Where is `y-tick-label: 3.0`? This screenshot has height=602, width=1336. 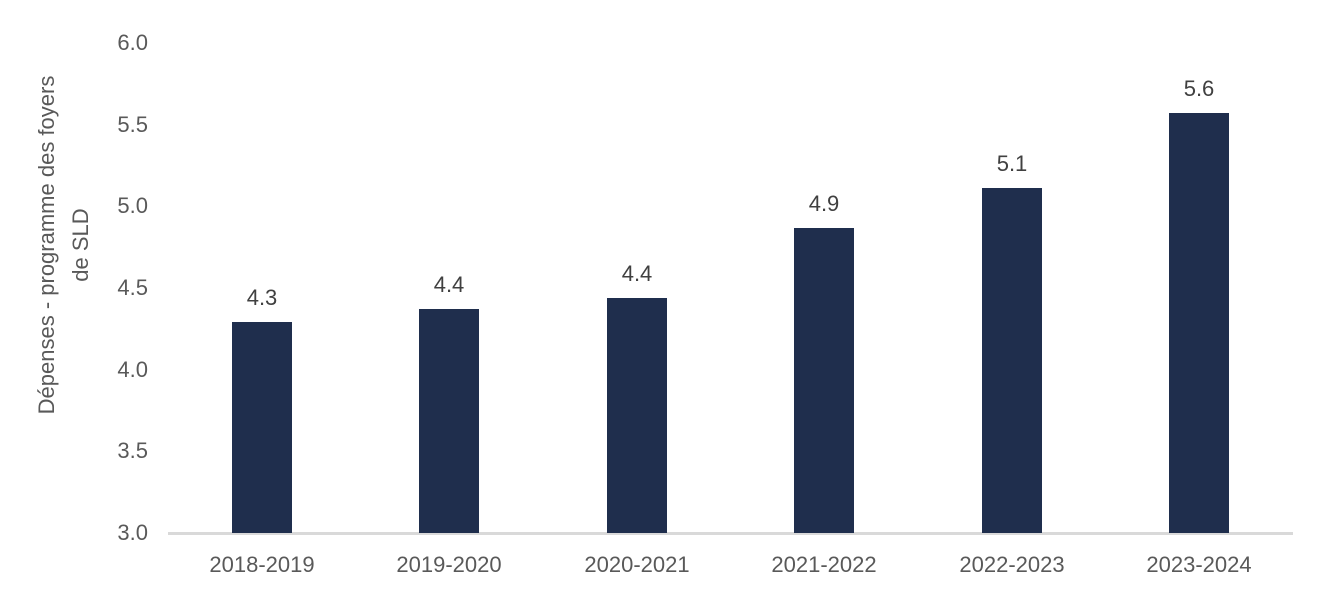 y-tick-label: 3.0 is located at coordinates (132, 532).